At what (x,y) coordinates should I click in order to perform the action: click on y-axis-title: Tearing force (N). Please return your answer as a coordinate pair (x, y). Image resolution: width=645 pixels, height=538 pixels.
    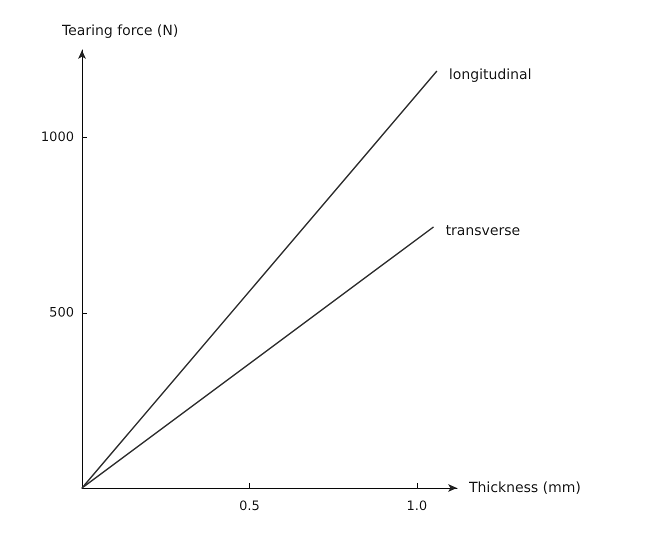
    Looking at the image, I should click on (119, 31).